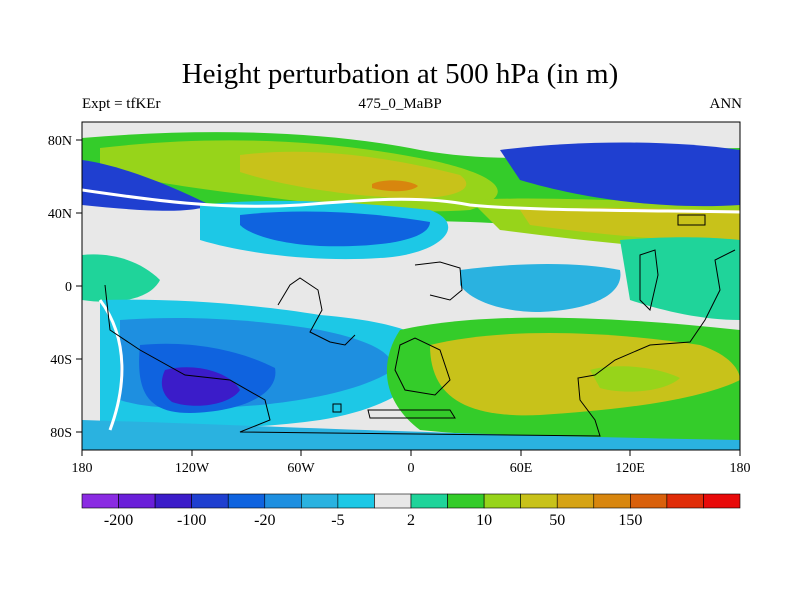  I want to click on season-label: ANN, so click(726, 104).